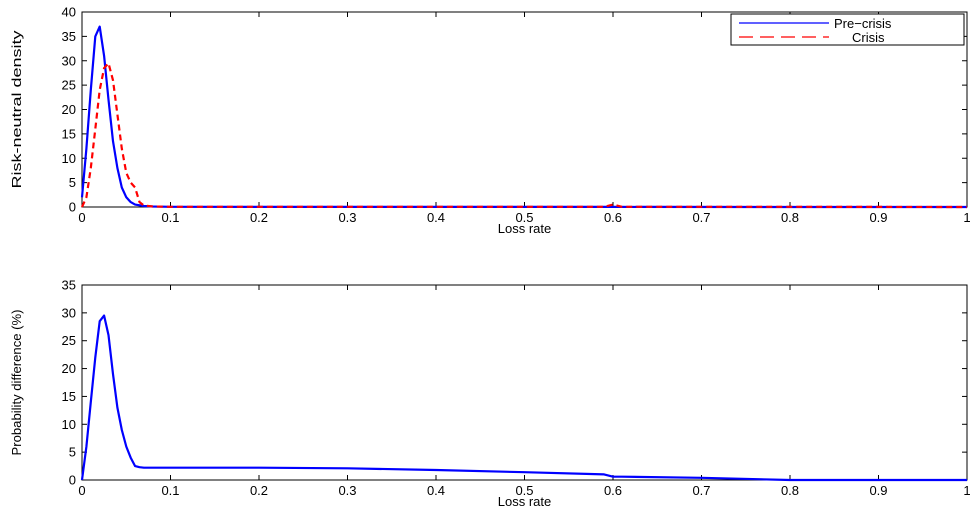 The width and height of the screenshot is (973, 512). What do you see at coordinates (863, 23) in the screenshot?
I see `legend-label: Pre−crisis` at bounding box center [863, 23].